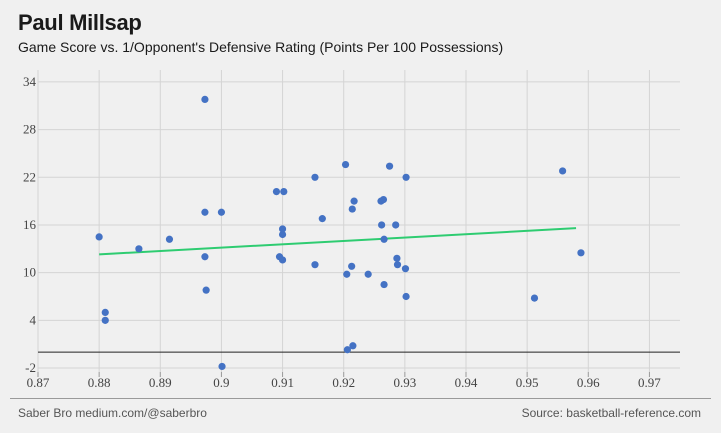  What do you see at coordinates (33, 319) in the screenshot?
I see `y-tick-label: 4` at bounding box center [33, 319].